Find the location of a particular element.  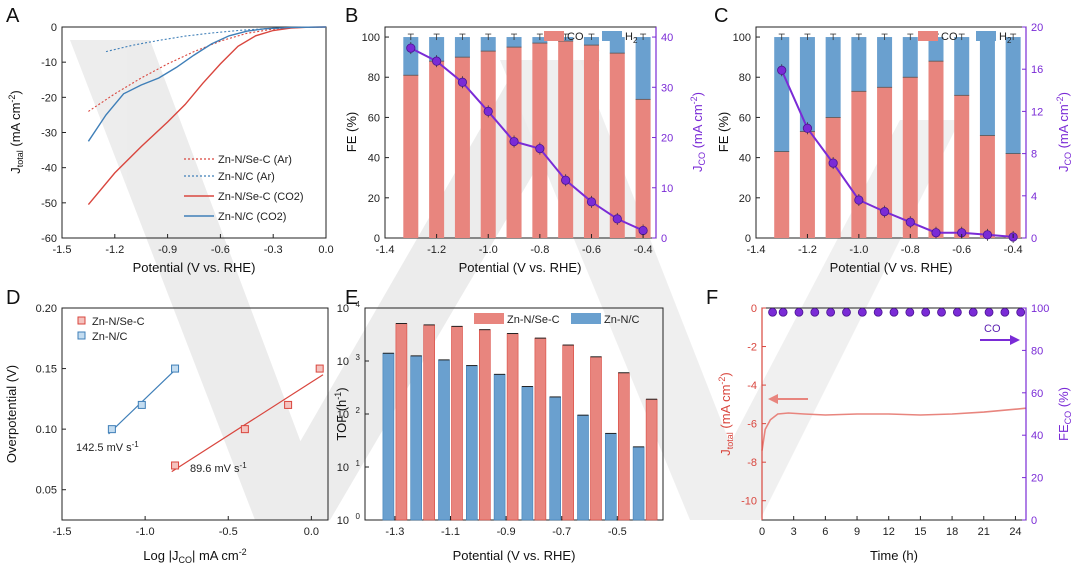

x-tick-label: -0.3 is located at coordinates (273, 250).